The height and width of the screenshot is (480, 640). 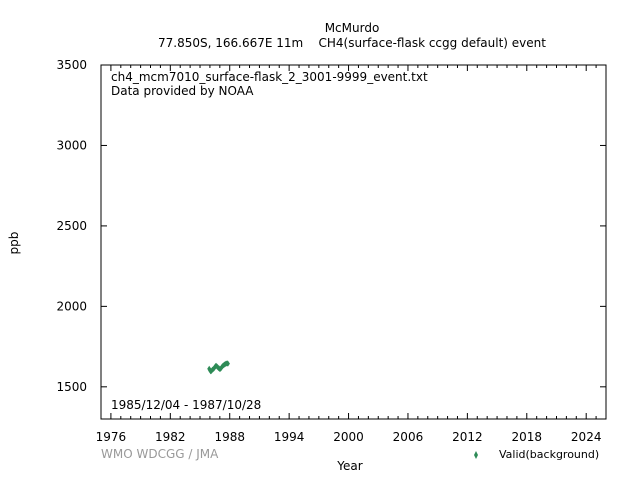 I want to click on legend-marker, so click(x=476, y=455).